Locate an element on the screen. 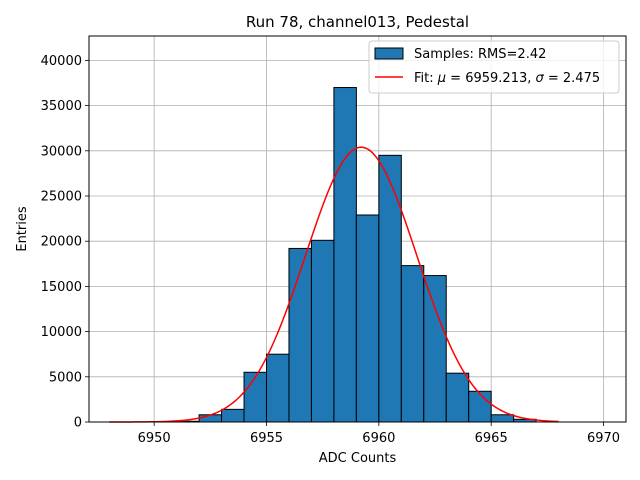  y-tick-label: 35000 is located at coordinates (61, 106).